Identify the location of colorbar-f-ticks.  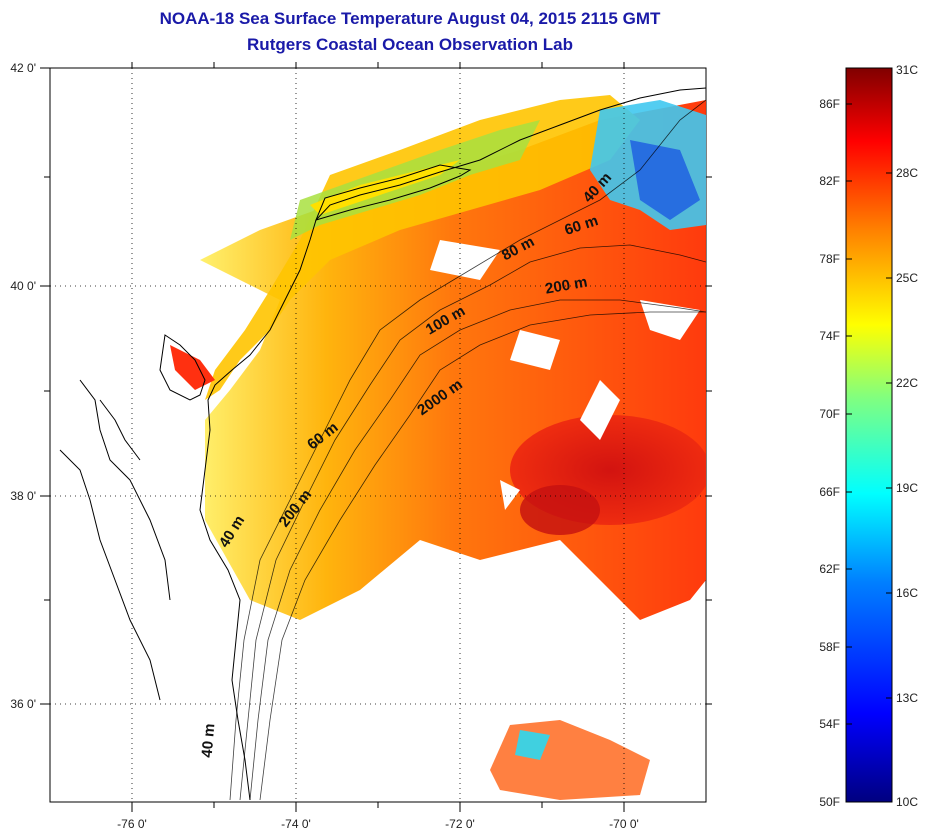
(849, 414).